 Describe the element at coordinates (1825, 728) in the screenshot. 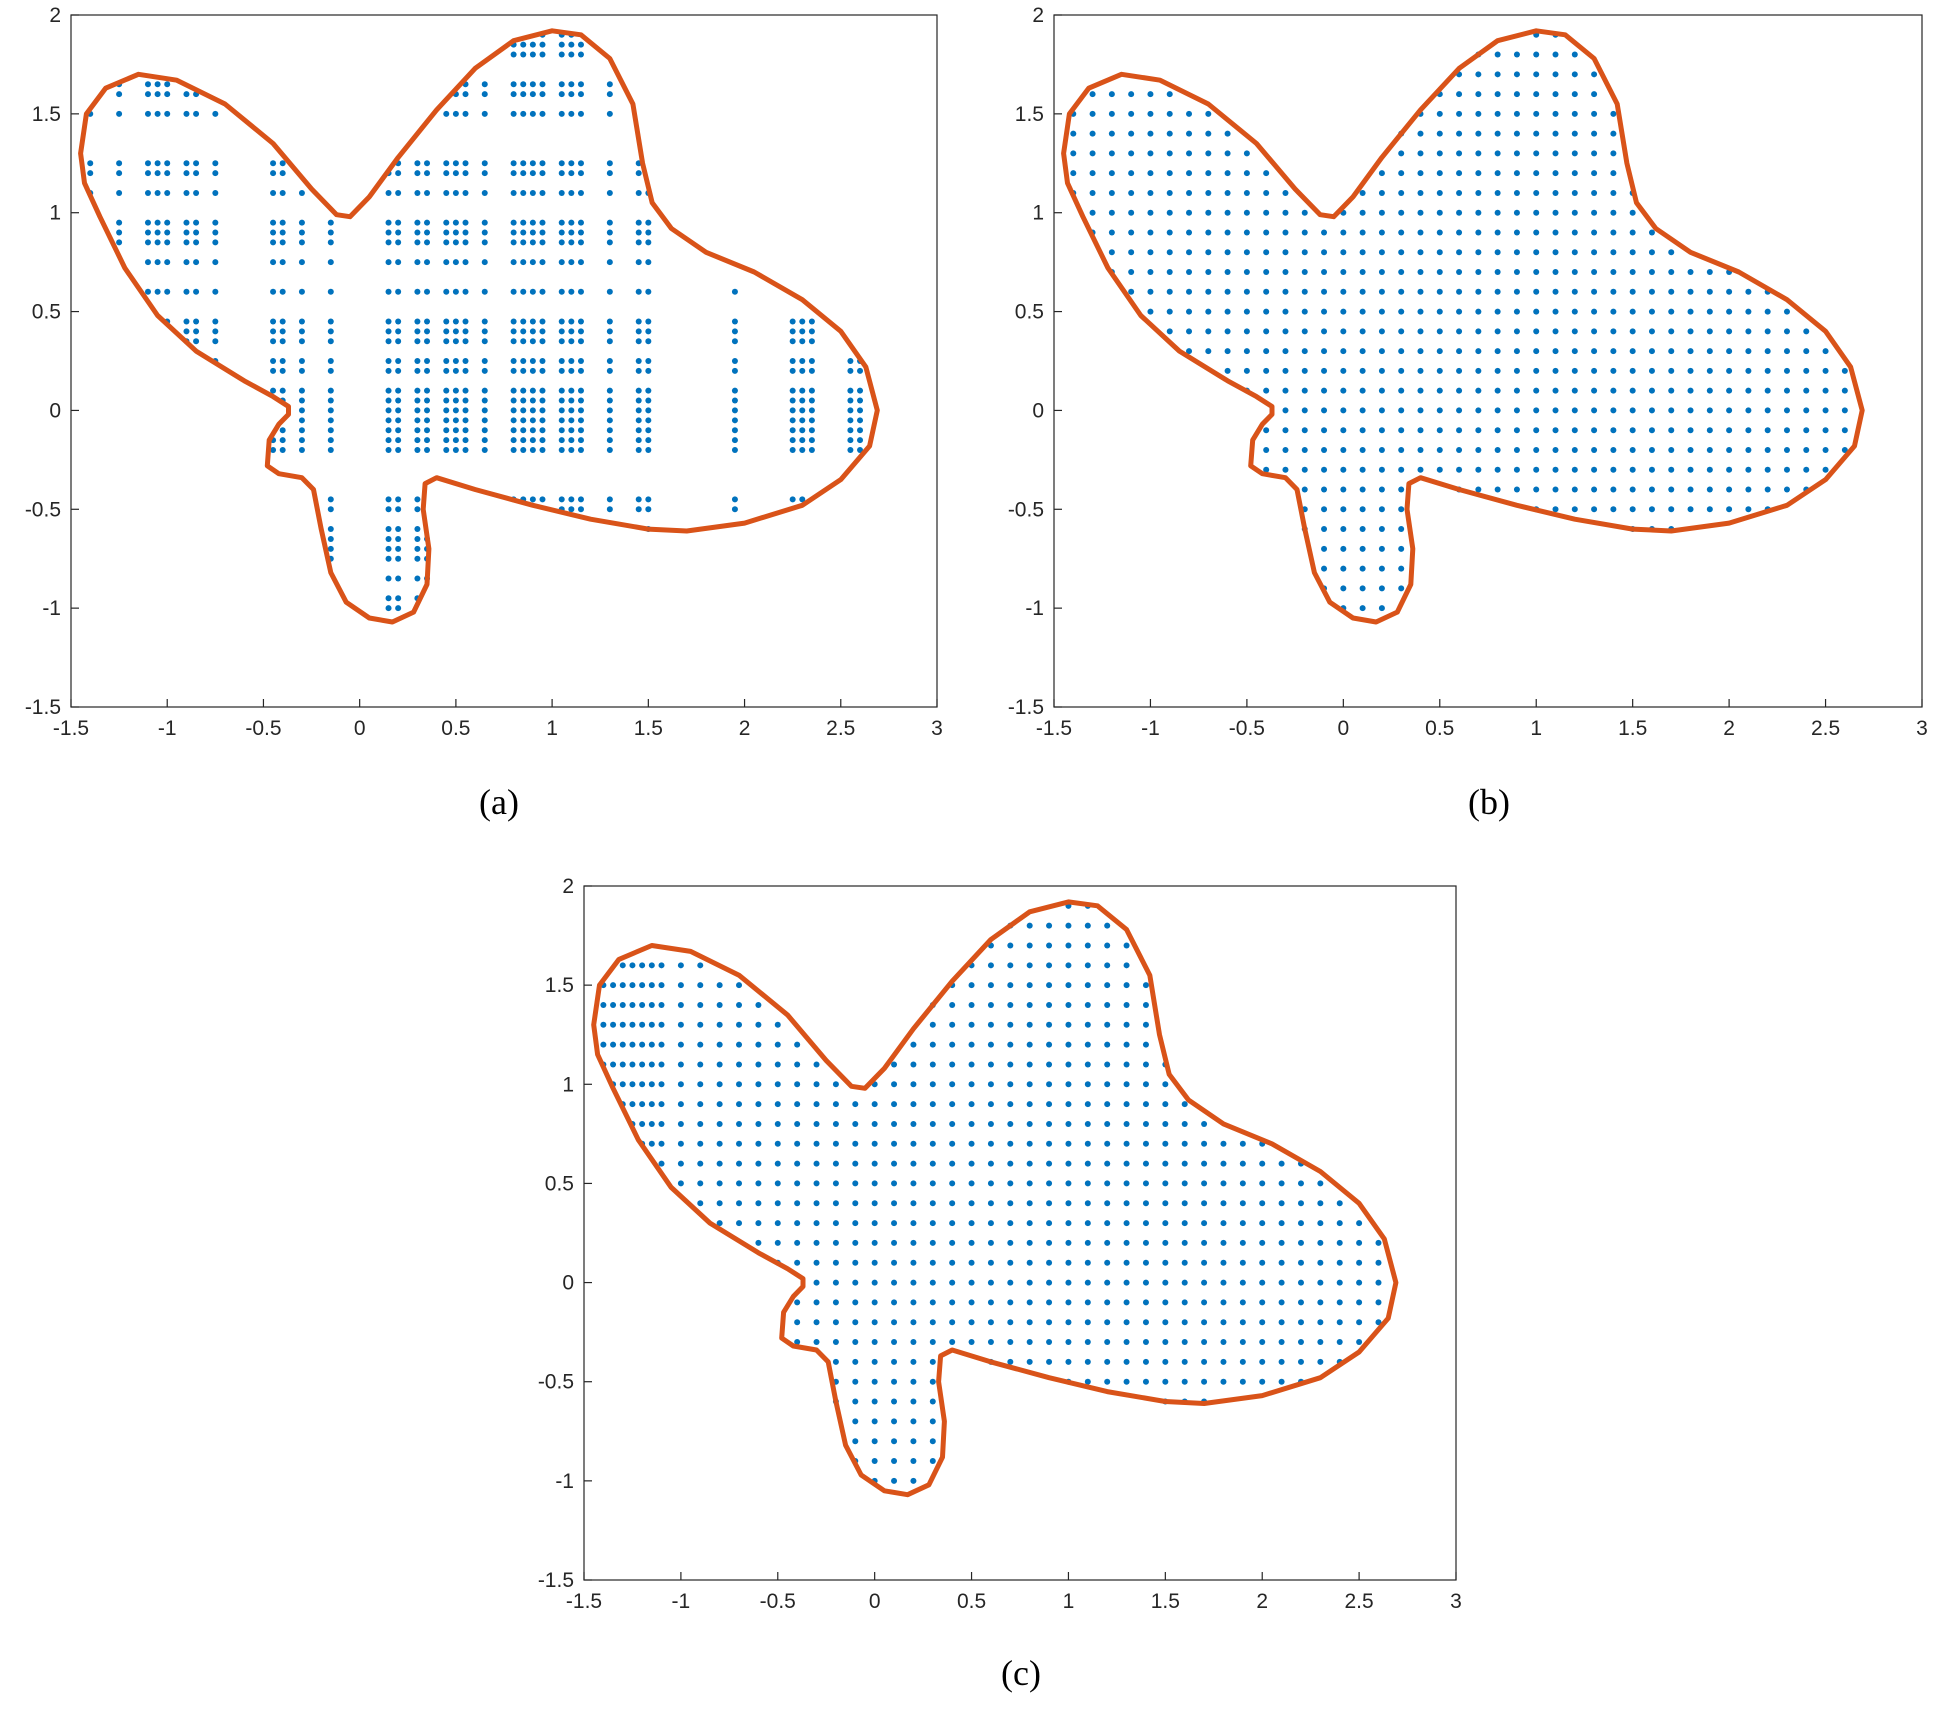

I see `x-tick-label: 2.5` at that location.